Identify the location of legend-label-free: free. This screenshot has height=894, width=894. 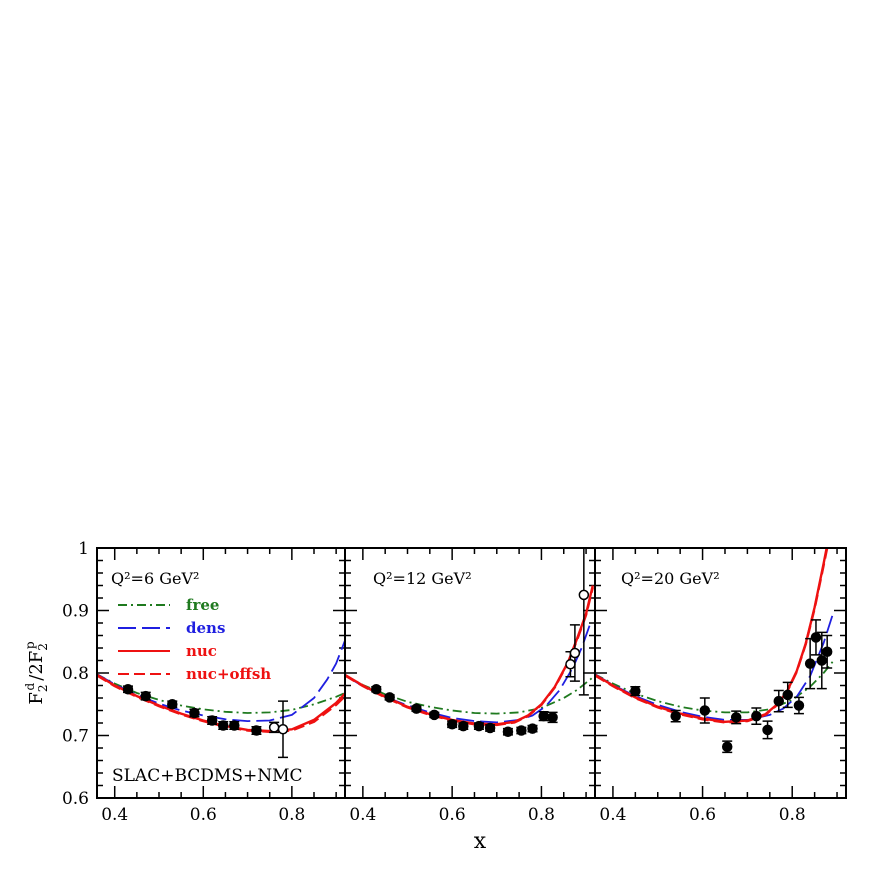
(202, 605).